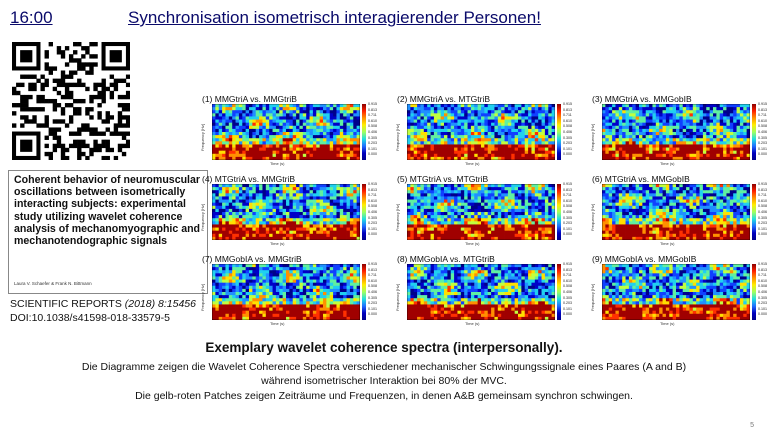 This screenshot has width=768, height=432. What do you see at coordinates (71, 101) in the screenshot?
I see `qr-code` at bounding box center [71, 101].